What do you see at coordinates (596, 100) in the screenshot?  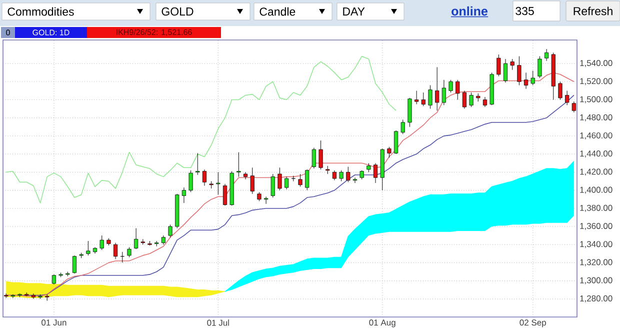 I see `y-tick-label: 1,500.00` at bounding box center [596, 100].